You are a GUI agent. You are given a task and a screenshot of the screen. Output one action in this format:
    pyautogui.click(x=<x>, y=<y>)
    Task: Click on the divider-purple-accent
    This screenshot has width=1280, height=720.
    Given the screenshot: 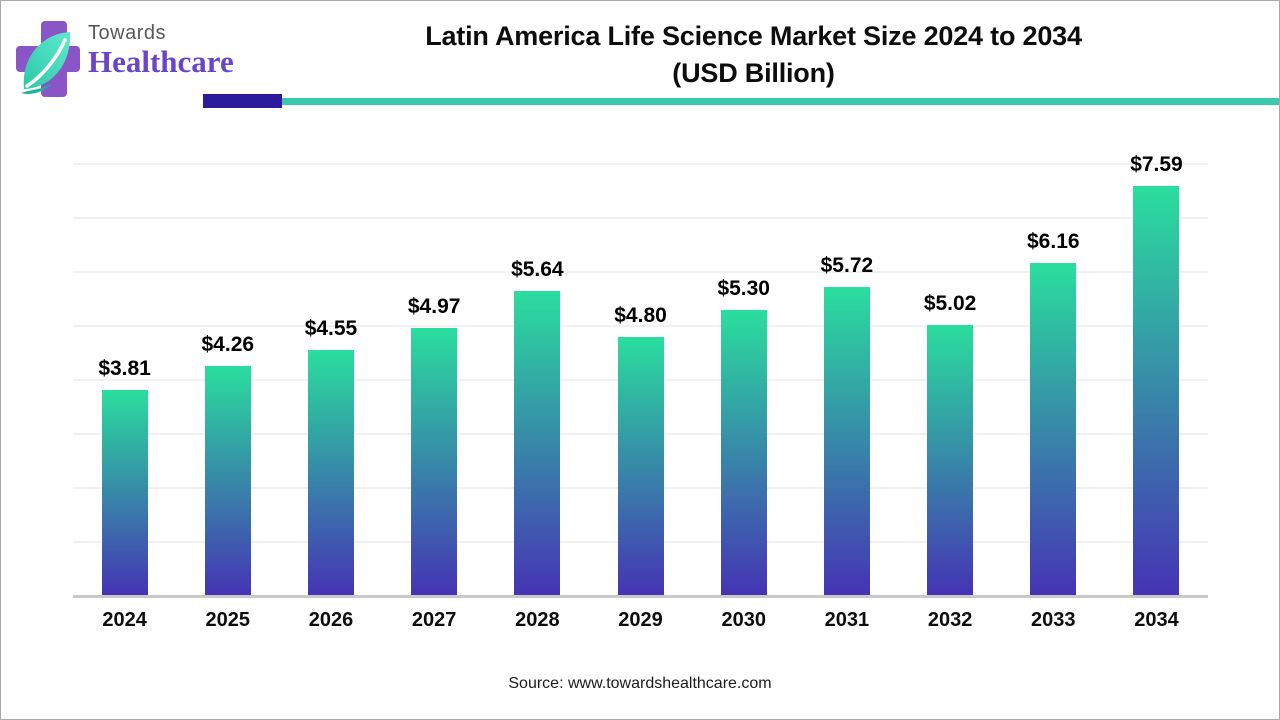 What is the action you would take?
    pyautogui.click(x=242, y=101)
    